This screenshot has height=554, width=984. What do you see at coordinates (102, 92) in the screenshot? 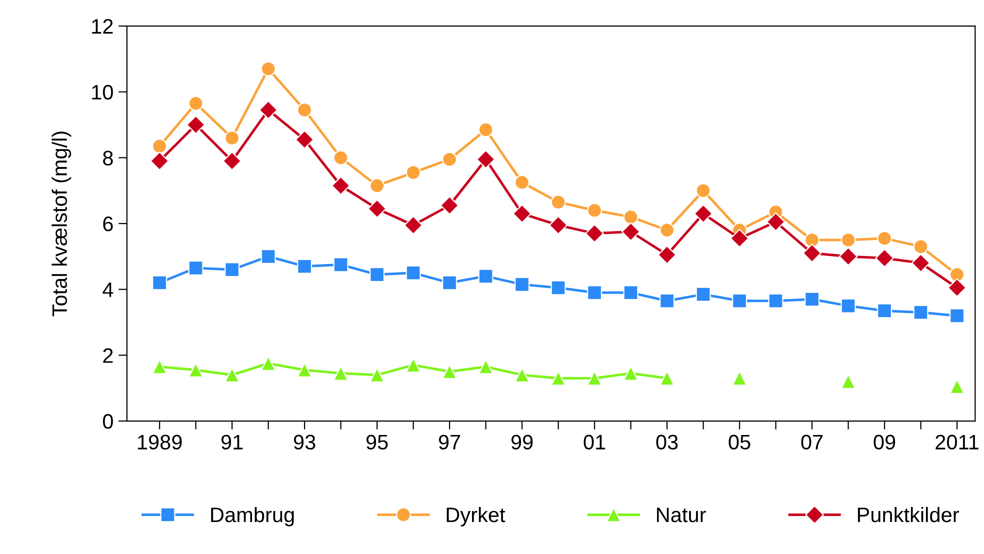
I see `y-tick-label: 10` at bounding box center [102, 92].